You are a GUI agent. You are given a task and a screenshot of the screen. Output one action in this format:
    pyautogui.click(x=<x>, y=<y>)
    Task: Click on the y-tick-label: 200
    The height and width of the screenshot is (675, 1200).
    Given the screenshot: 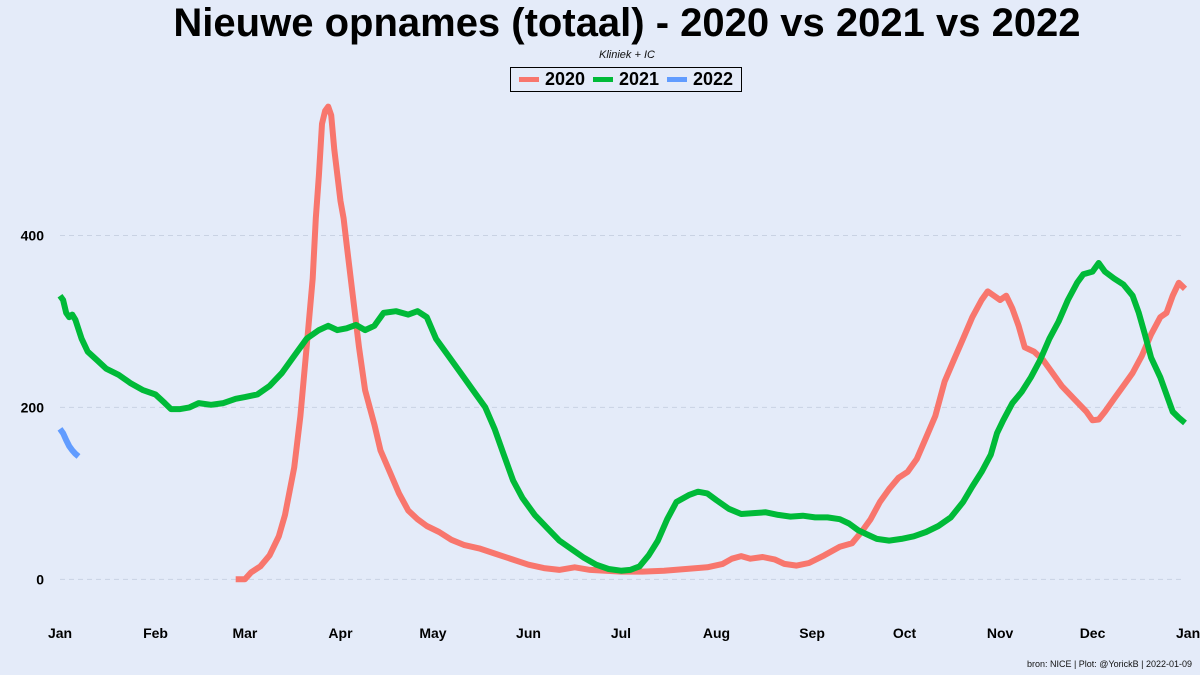 What is the action you would take?
    pyautogui.click(x=33, y=407)
    